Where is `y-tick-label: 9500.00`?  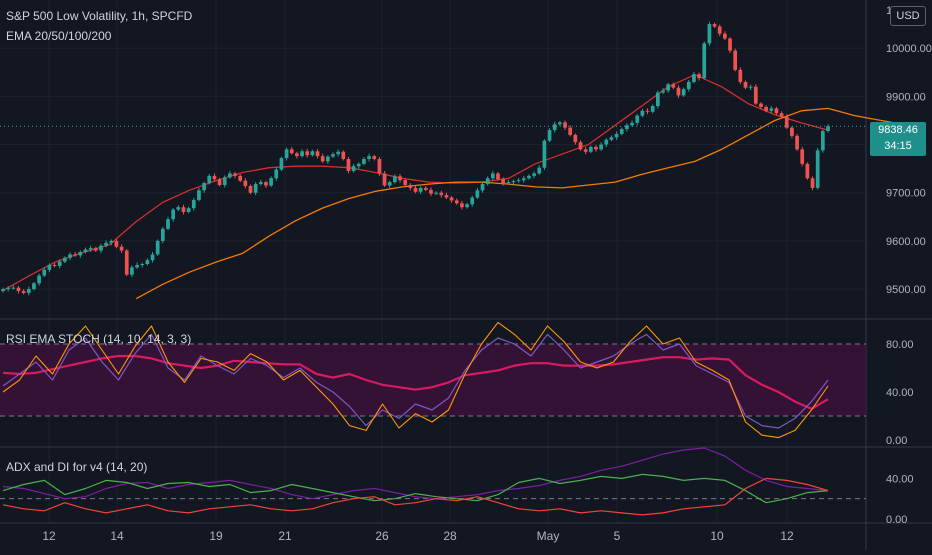 y-tick-label: 9500.00 is located at coordinates (906, 290).